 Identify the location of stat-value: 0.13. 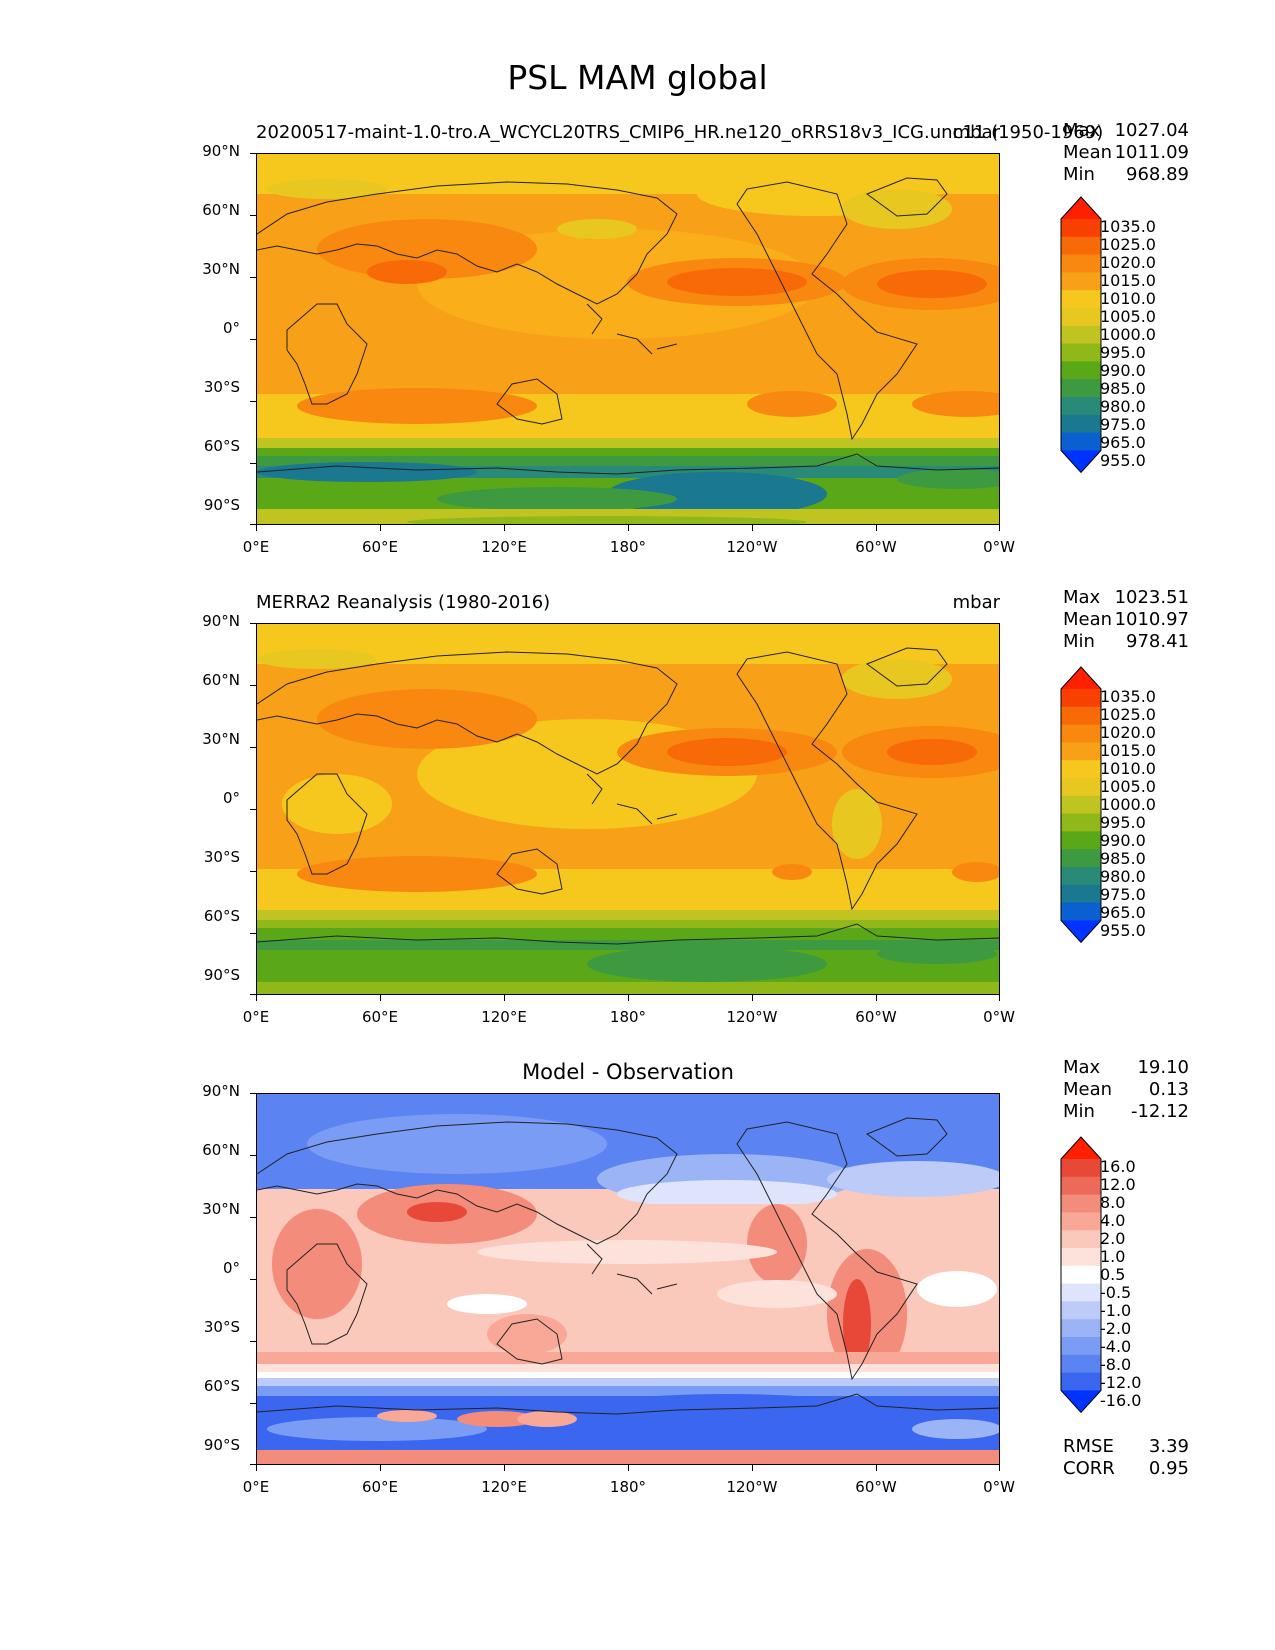
(1168, 1089).